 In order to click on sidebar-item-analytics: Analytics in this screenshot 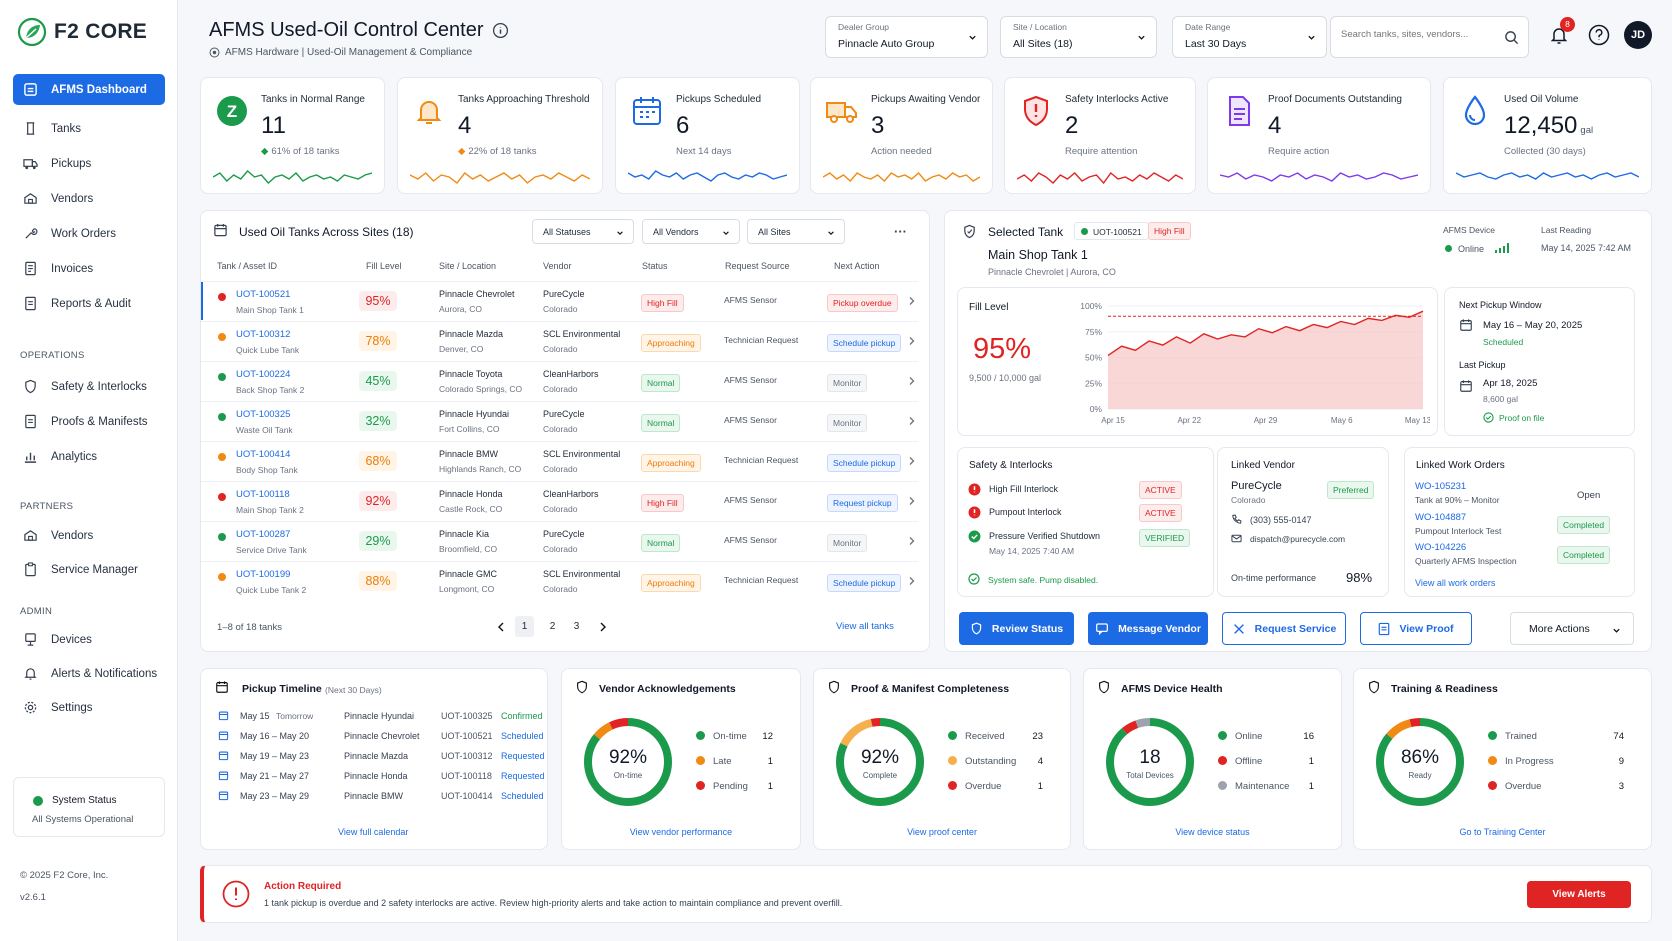, I will do `click(89, 456)`.